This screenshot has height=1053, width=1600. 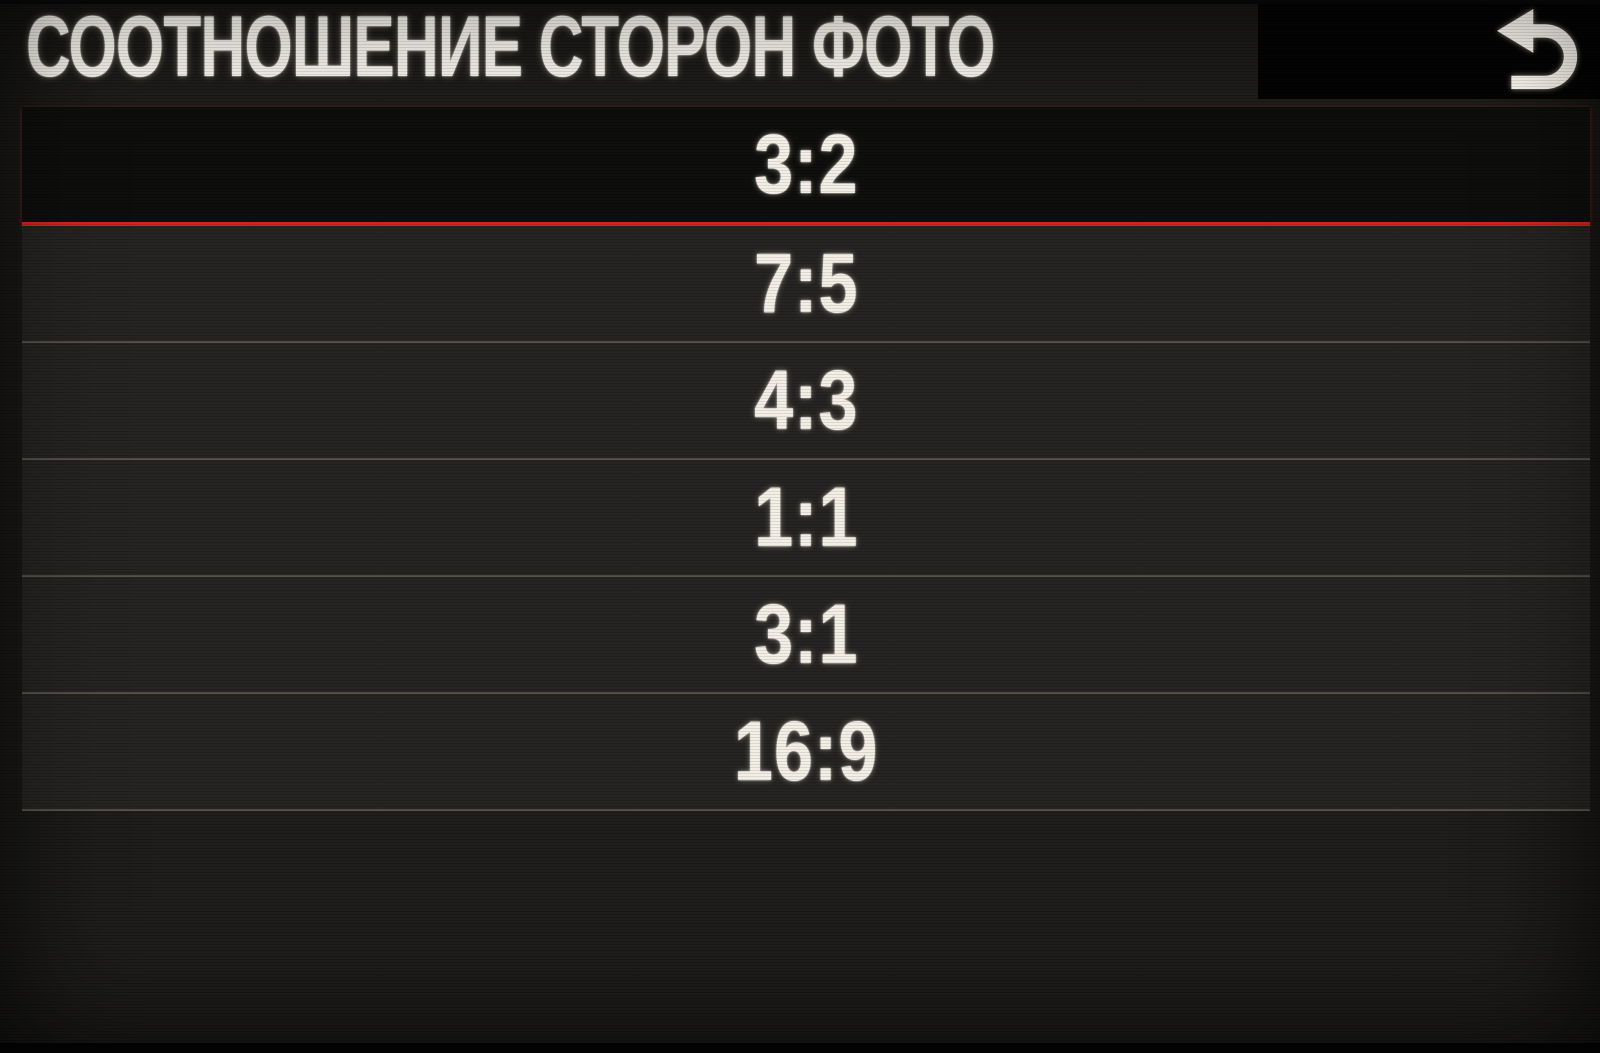 I want to click on list-item-7-5: 7:5, so click(x=806, y=284).